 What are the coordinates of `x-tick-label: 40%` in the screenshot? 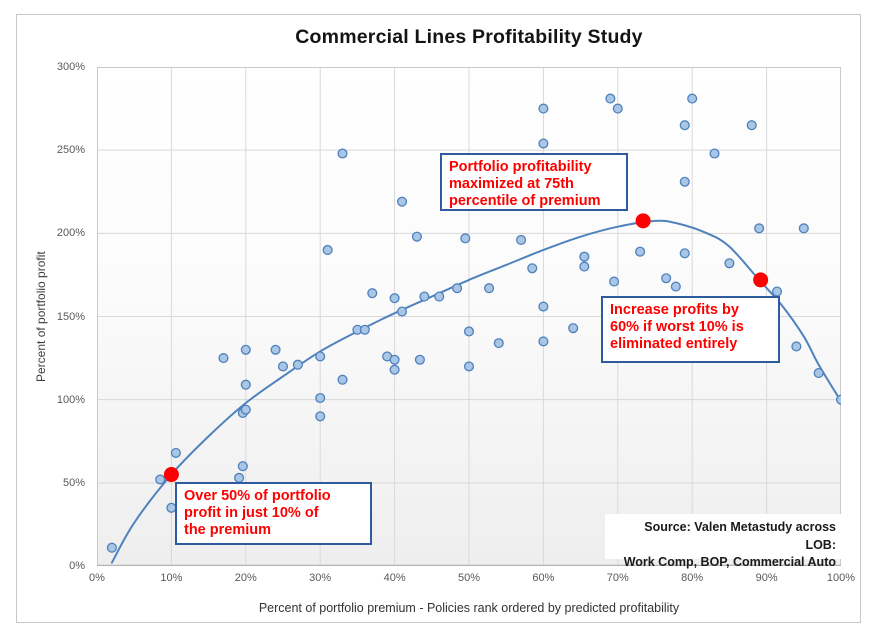 It's located at (394, 578).